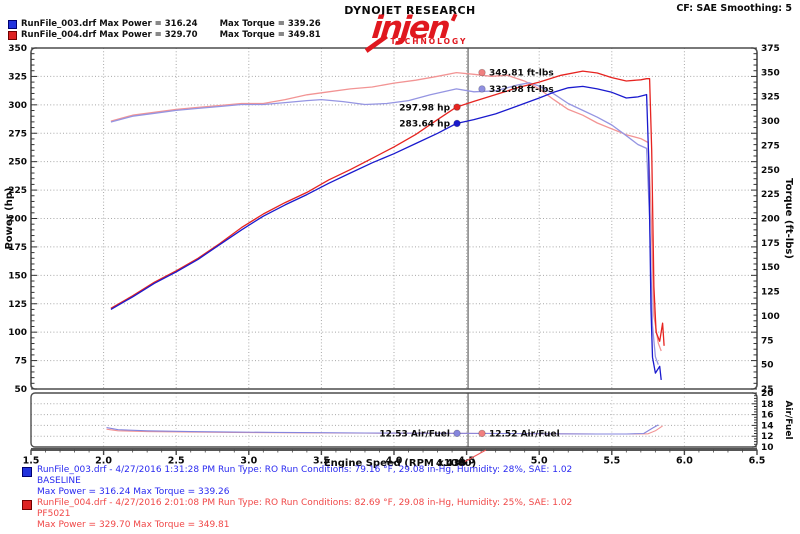 This screenshot has width=800, height=534. I want to click on run003-max-torque: Max Torque = 339.26, so click(270, 24).